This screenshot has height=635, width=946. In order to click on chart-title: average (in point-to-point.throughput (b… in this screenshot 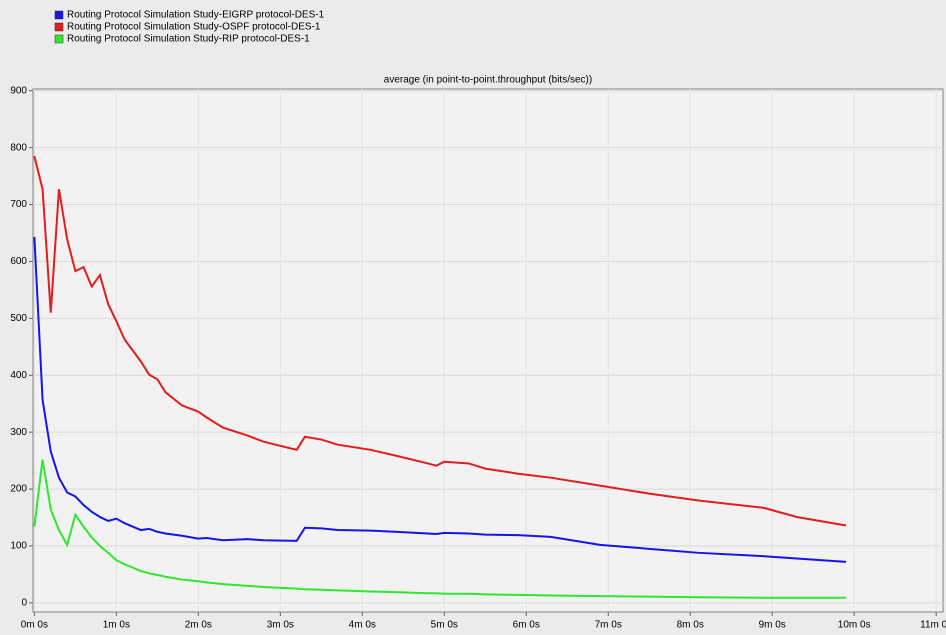, I will do `click(488, 80)`.